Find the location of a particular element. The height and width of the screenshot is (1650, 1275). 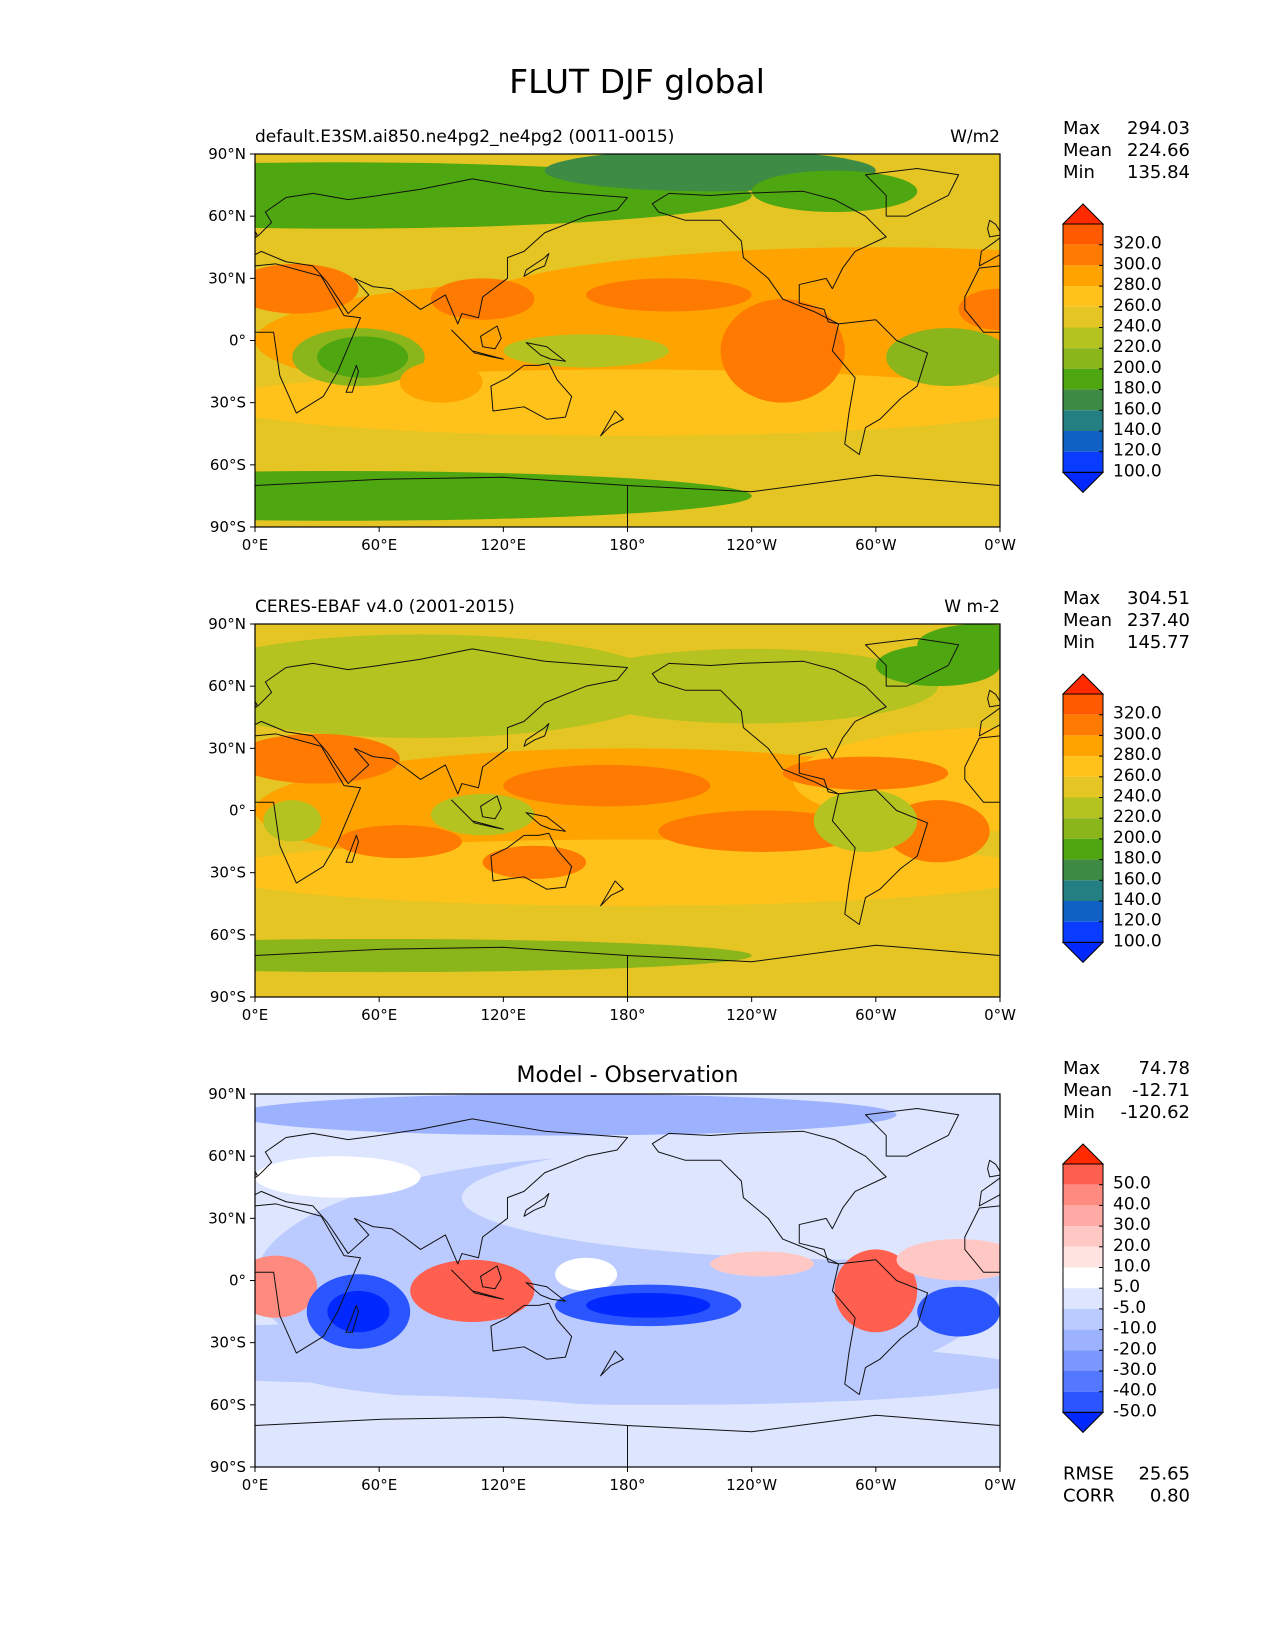

coastline-greenland is located at coordinates (166, 663).